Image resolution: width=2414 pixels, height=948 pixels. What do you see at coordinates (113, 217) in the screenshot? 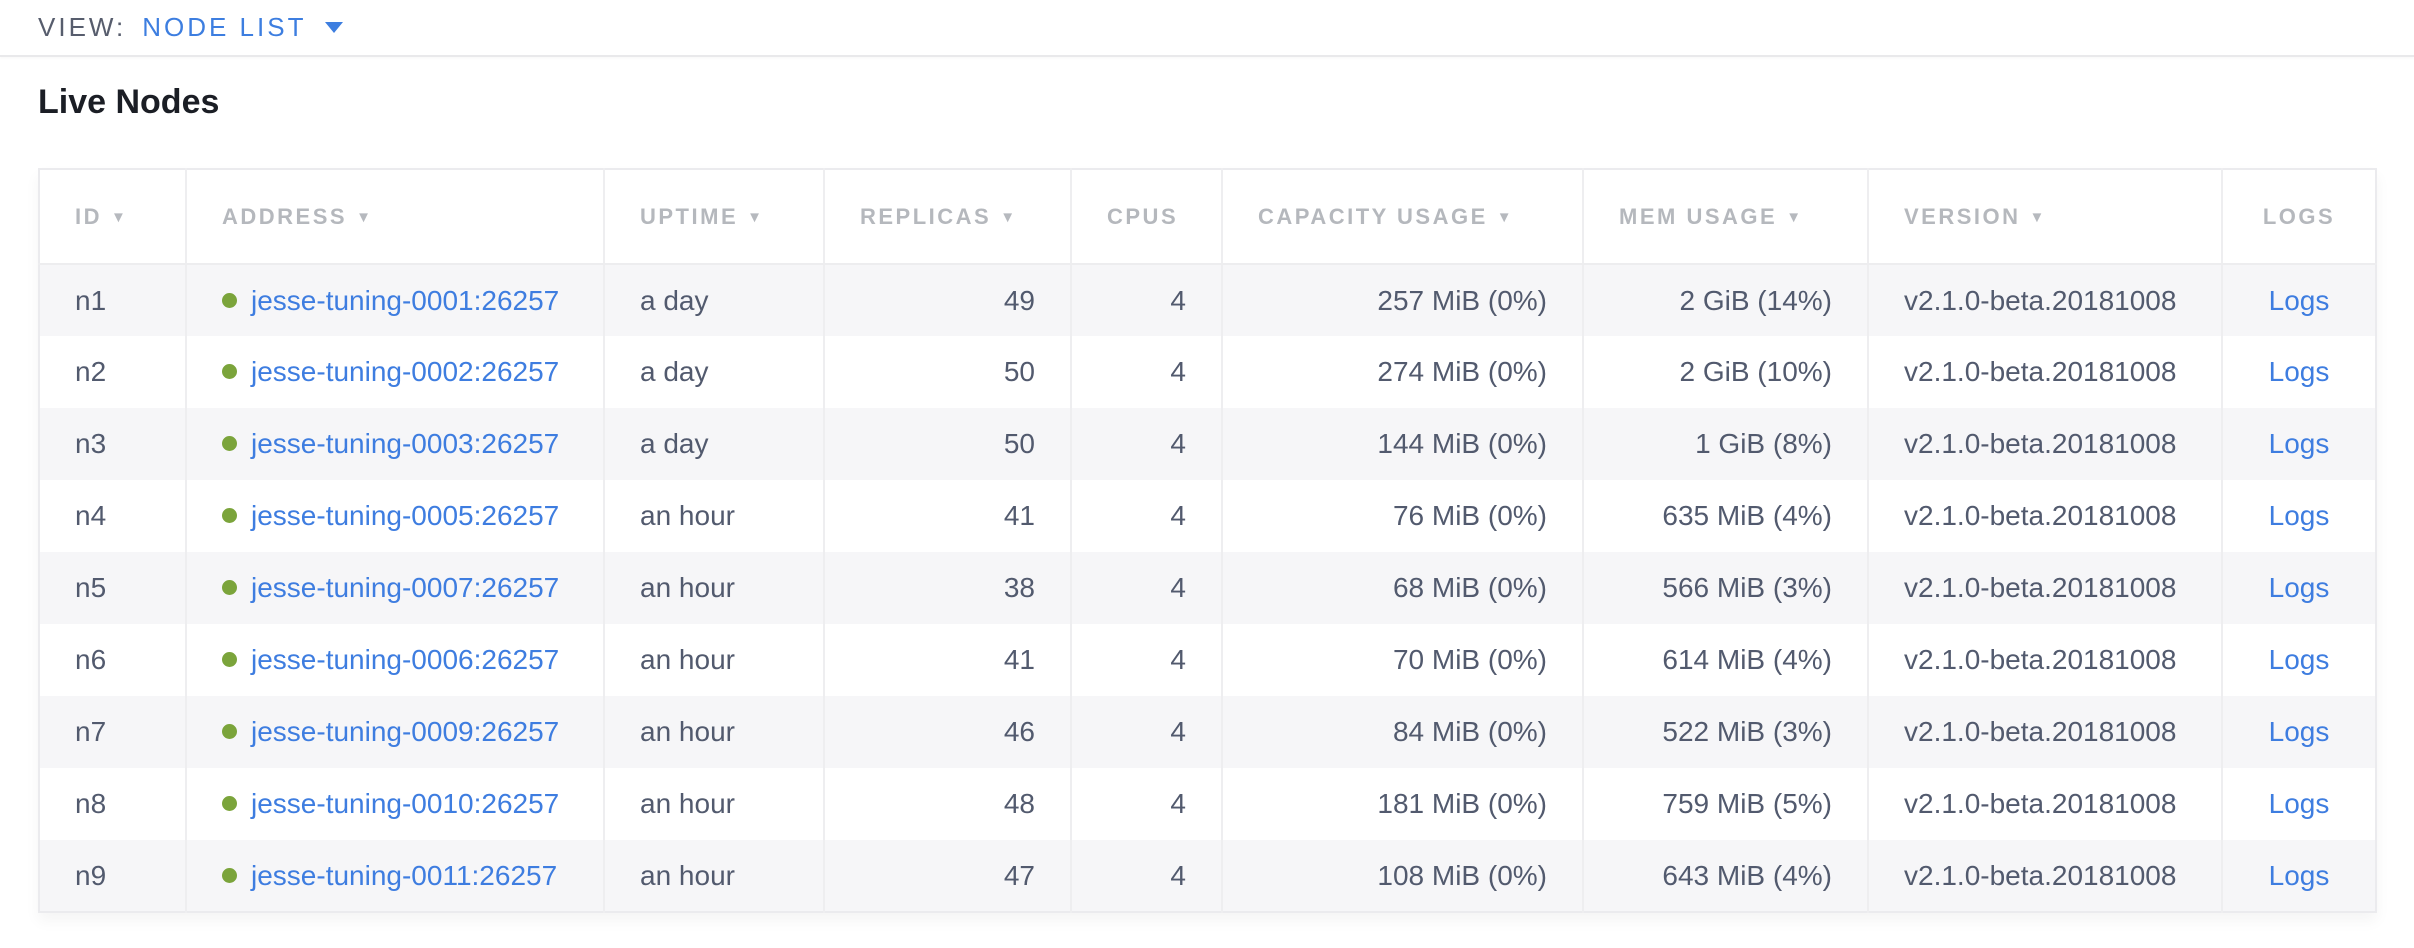
I see `column-header-id: ID ▼` at bounding box center [113, 217].